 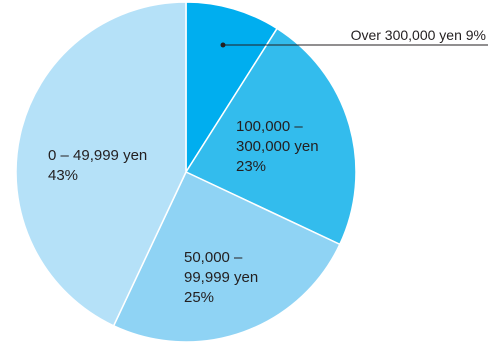 I want to click on slice-label-line: 100,000 –, so click(x=269, y=126).